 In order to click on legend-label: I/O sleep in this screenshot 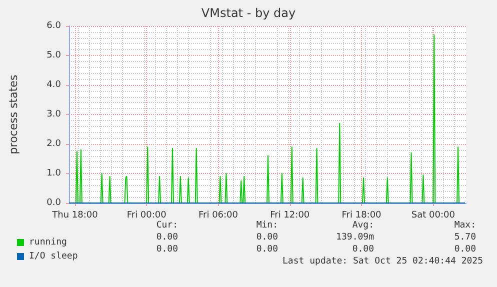, I will do `click(53, 257)`.